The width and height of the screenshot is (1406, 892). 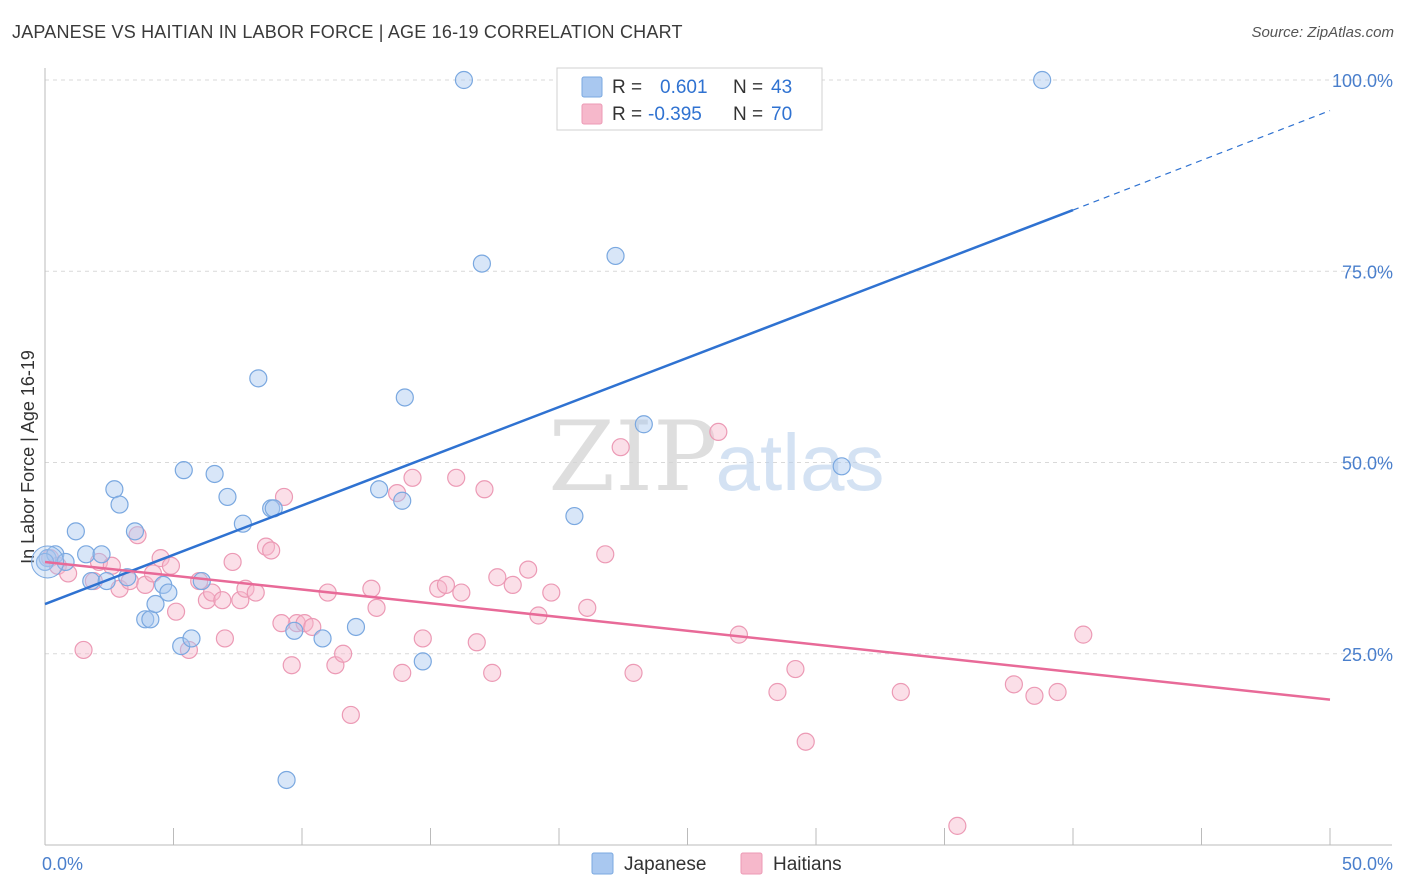 What do you see at coordinates (592, 114) in the screenshot?
I see `legend-haitian-swatch` at bounding box center [592, 114].